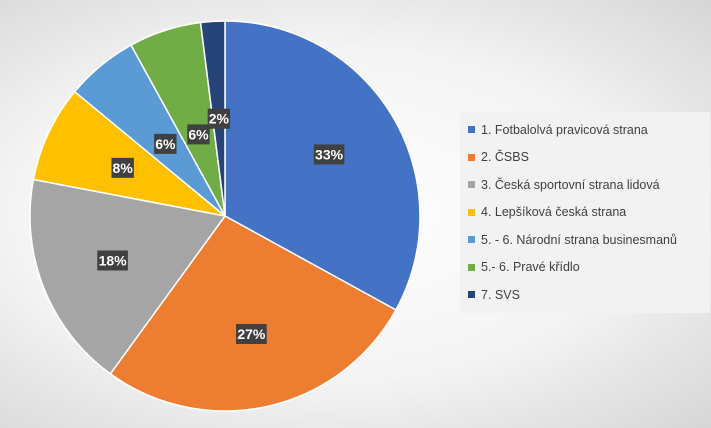  I want to click on slice-data-label-6: 6%, so click(198, 134).